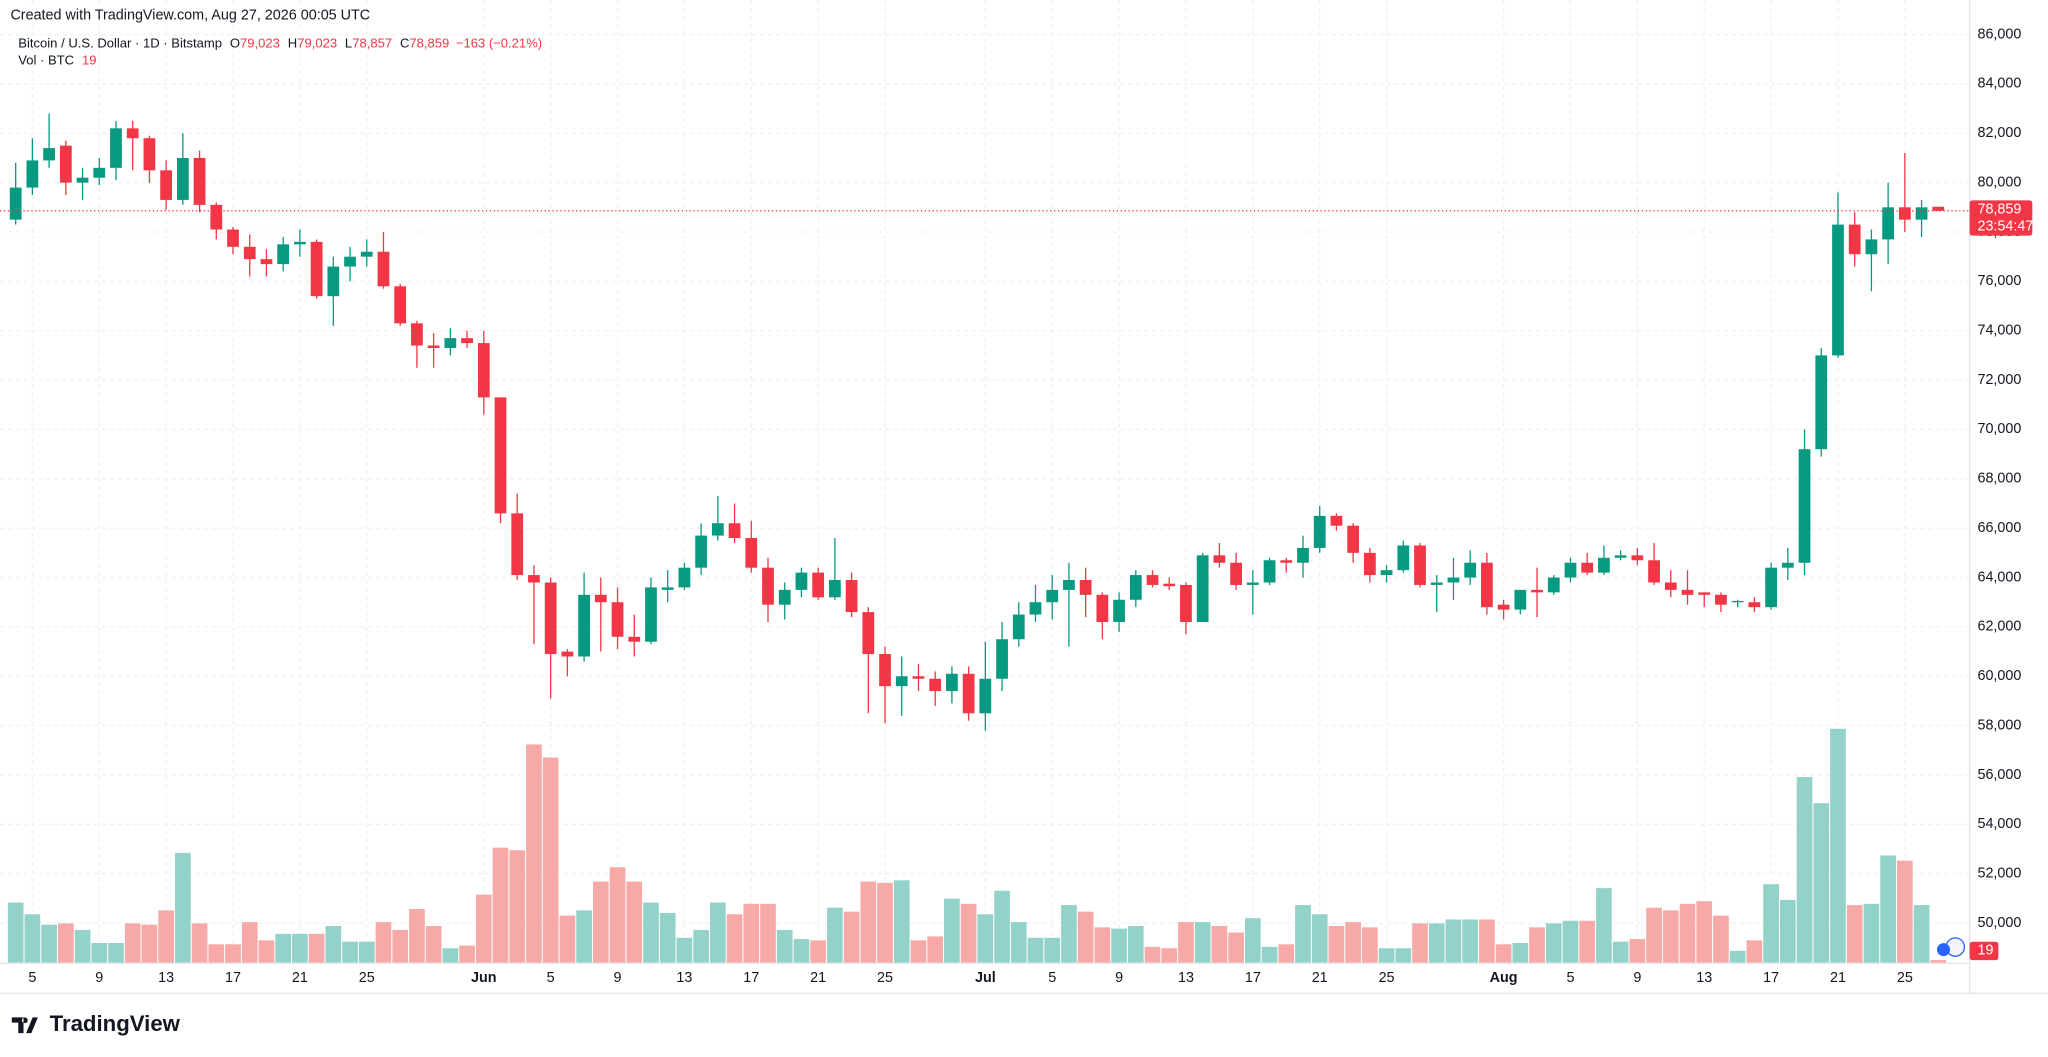 This screenshot has width=2048, height=1057. I want to click on volume-axis-label: 19, so click(1985, 951).